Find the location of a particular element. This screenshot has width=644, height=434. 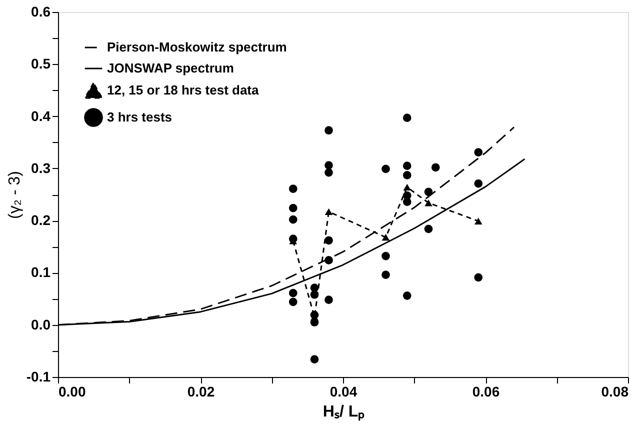

x-tick-label: 0.06 is located at coordinates (486, 392).